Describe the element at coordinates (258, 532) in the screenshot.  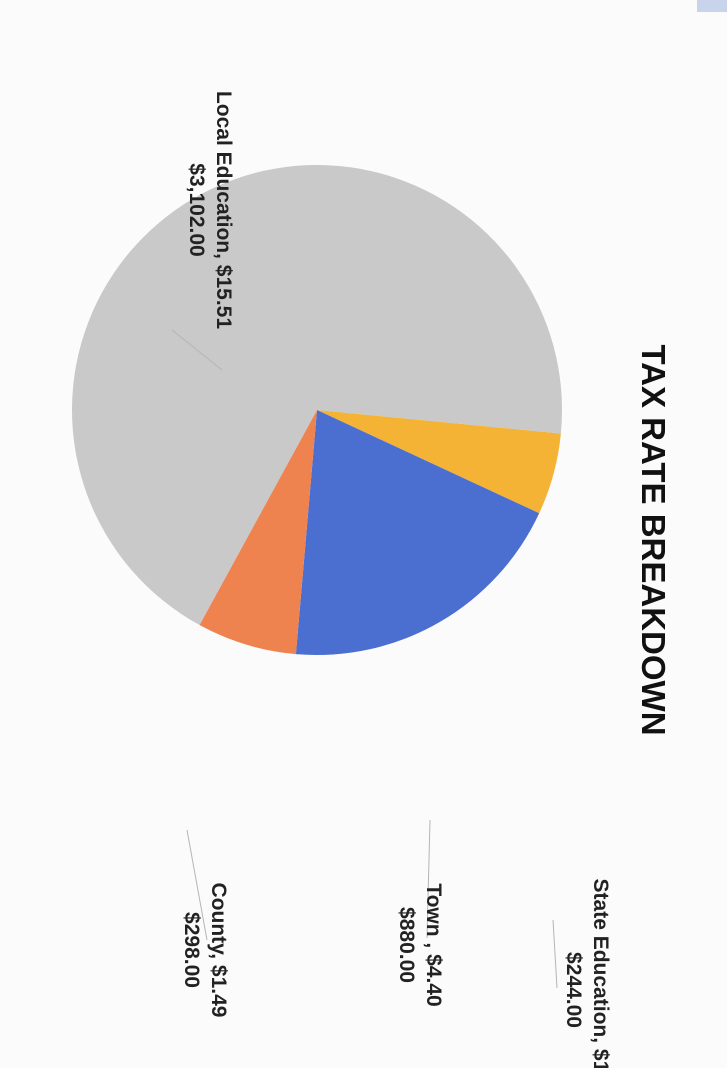
I see `pie-slice-county` at that location.